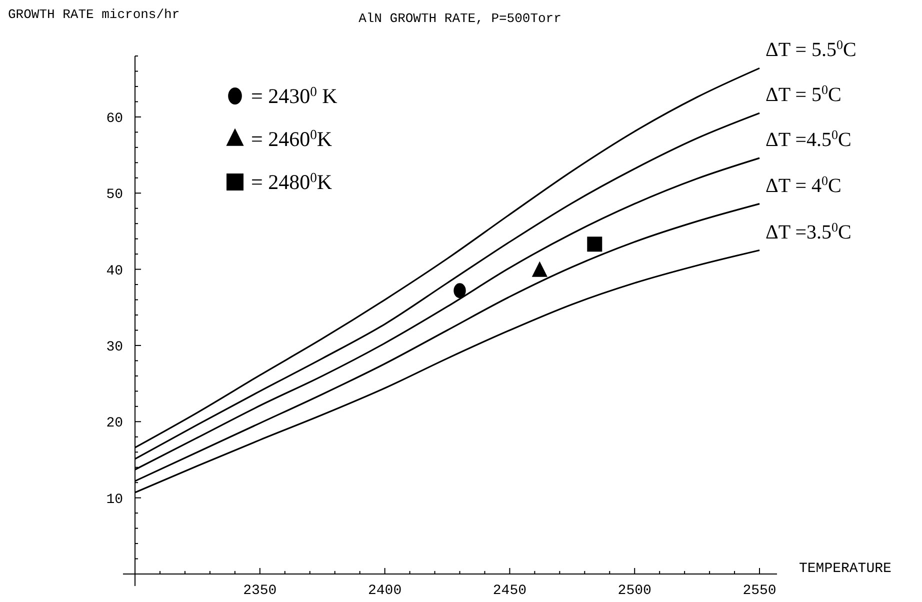 The width and height of the screenshot is (922, 602). I want to click on series-label: ΔT = 5$^{0}$C, so click(804, 94).